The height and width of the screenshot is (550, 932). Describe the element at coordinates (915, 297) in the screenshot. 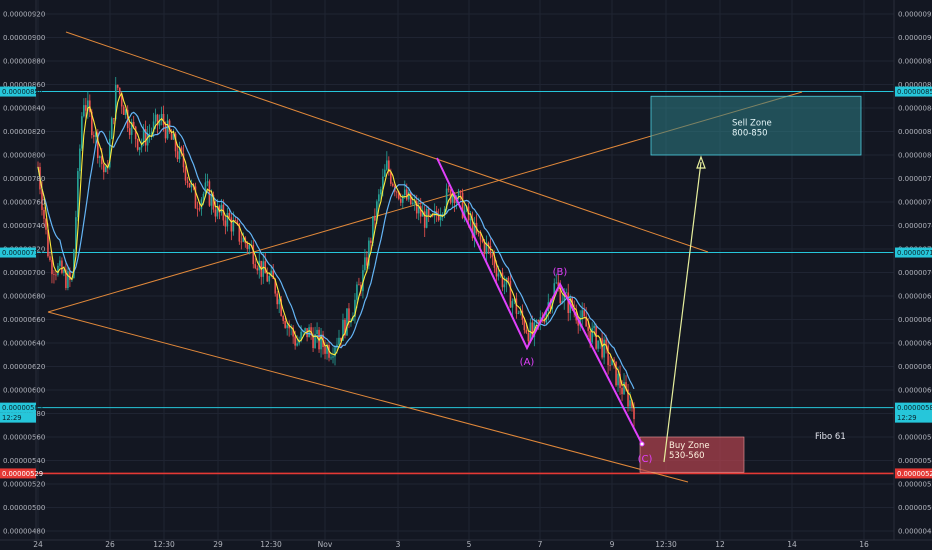

I see `y-tick-label-right: 0.00000680` at that location.